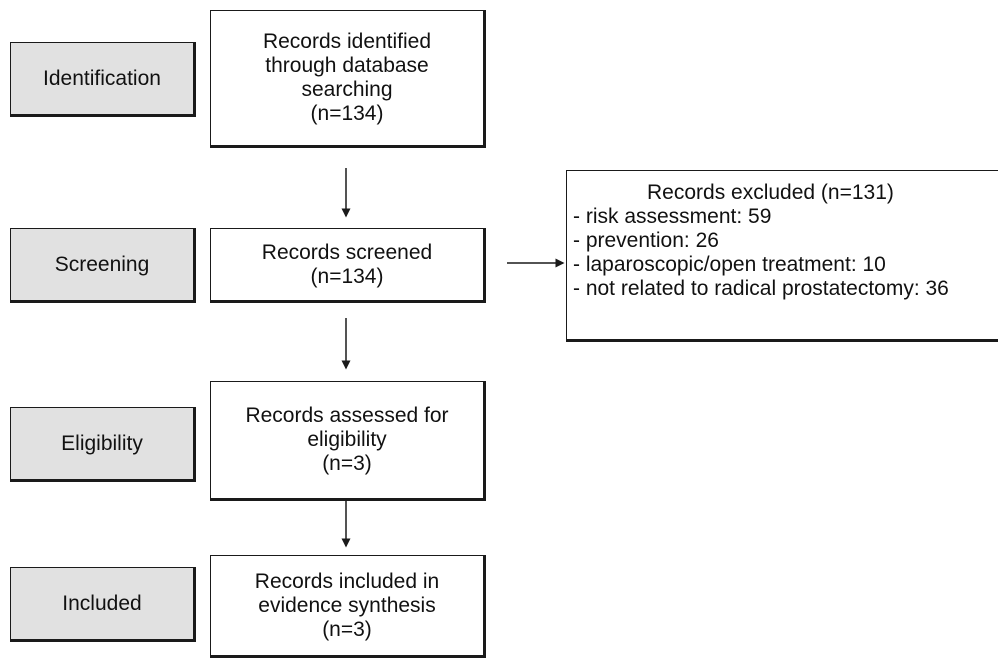 The image size is (998, 658). I want to click on stage-label-identification: Identification, so click(103, 79).